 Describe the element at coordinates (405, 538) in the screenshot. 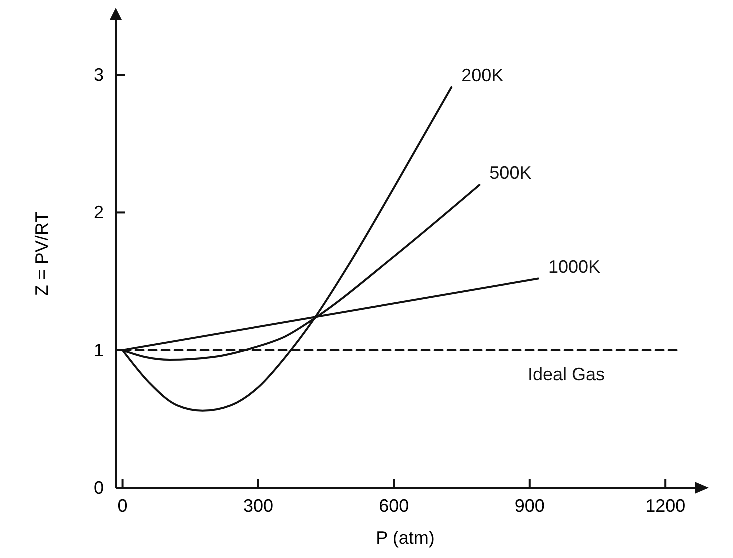

I see `x-axis-title: P (atm)` at that location.